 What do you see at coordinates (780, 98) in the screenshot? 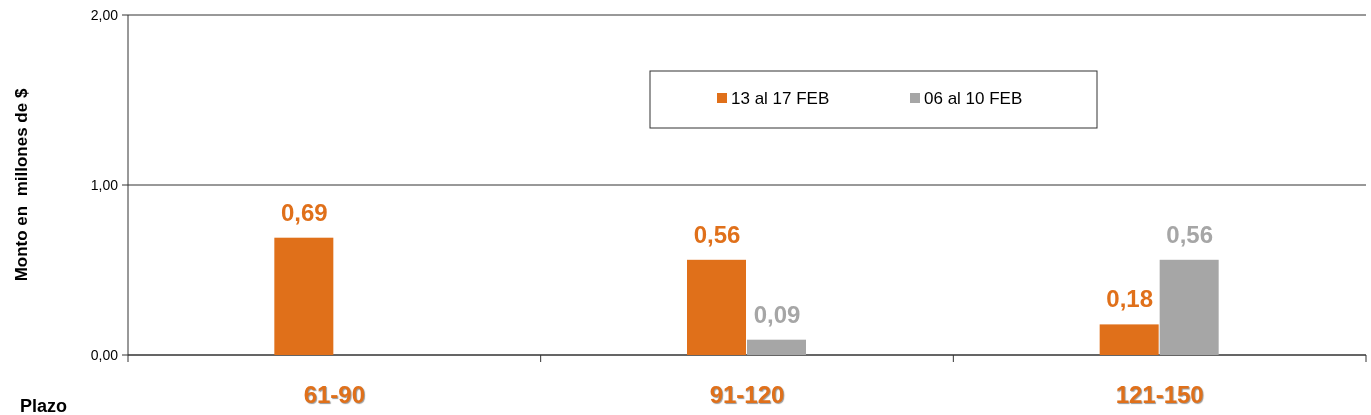
I see `legend-label: 13 al 17 FEB` at bounding box center [780, 98].